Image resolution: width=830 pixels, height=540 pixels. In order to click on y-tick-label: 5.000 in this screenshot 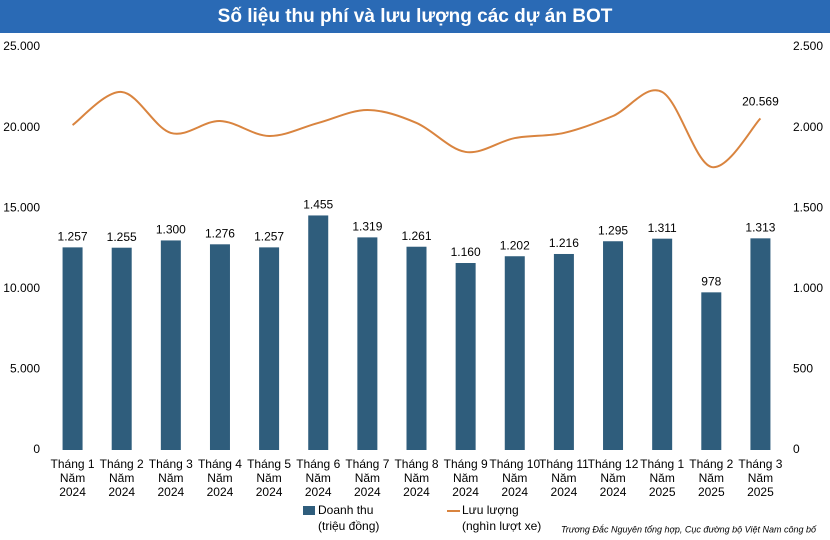, I will do `click(25, 369)`.